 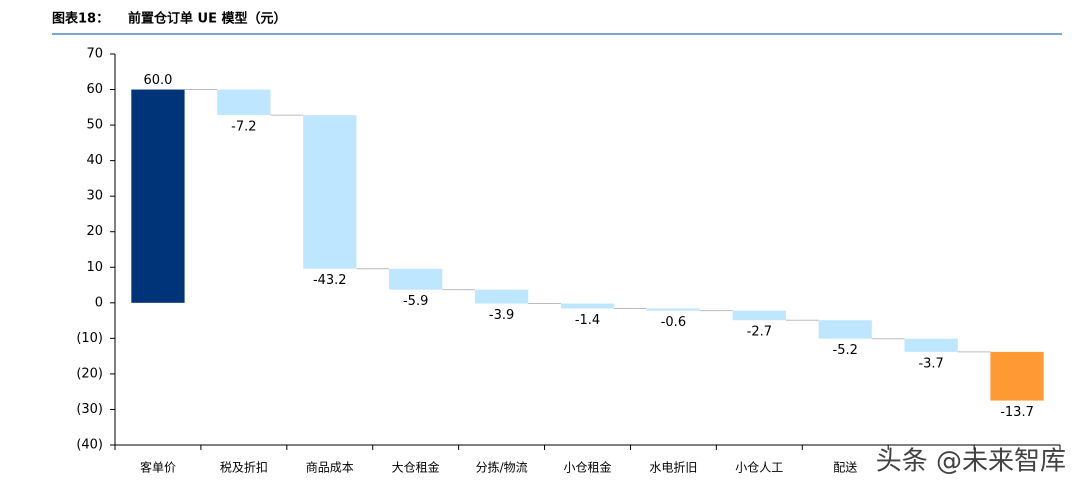 What do you see at coordinates (416, 467) in the screenshot?
I see `x-tick-label: 大仓租金` at bounding box center [416, 467].